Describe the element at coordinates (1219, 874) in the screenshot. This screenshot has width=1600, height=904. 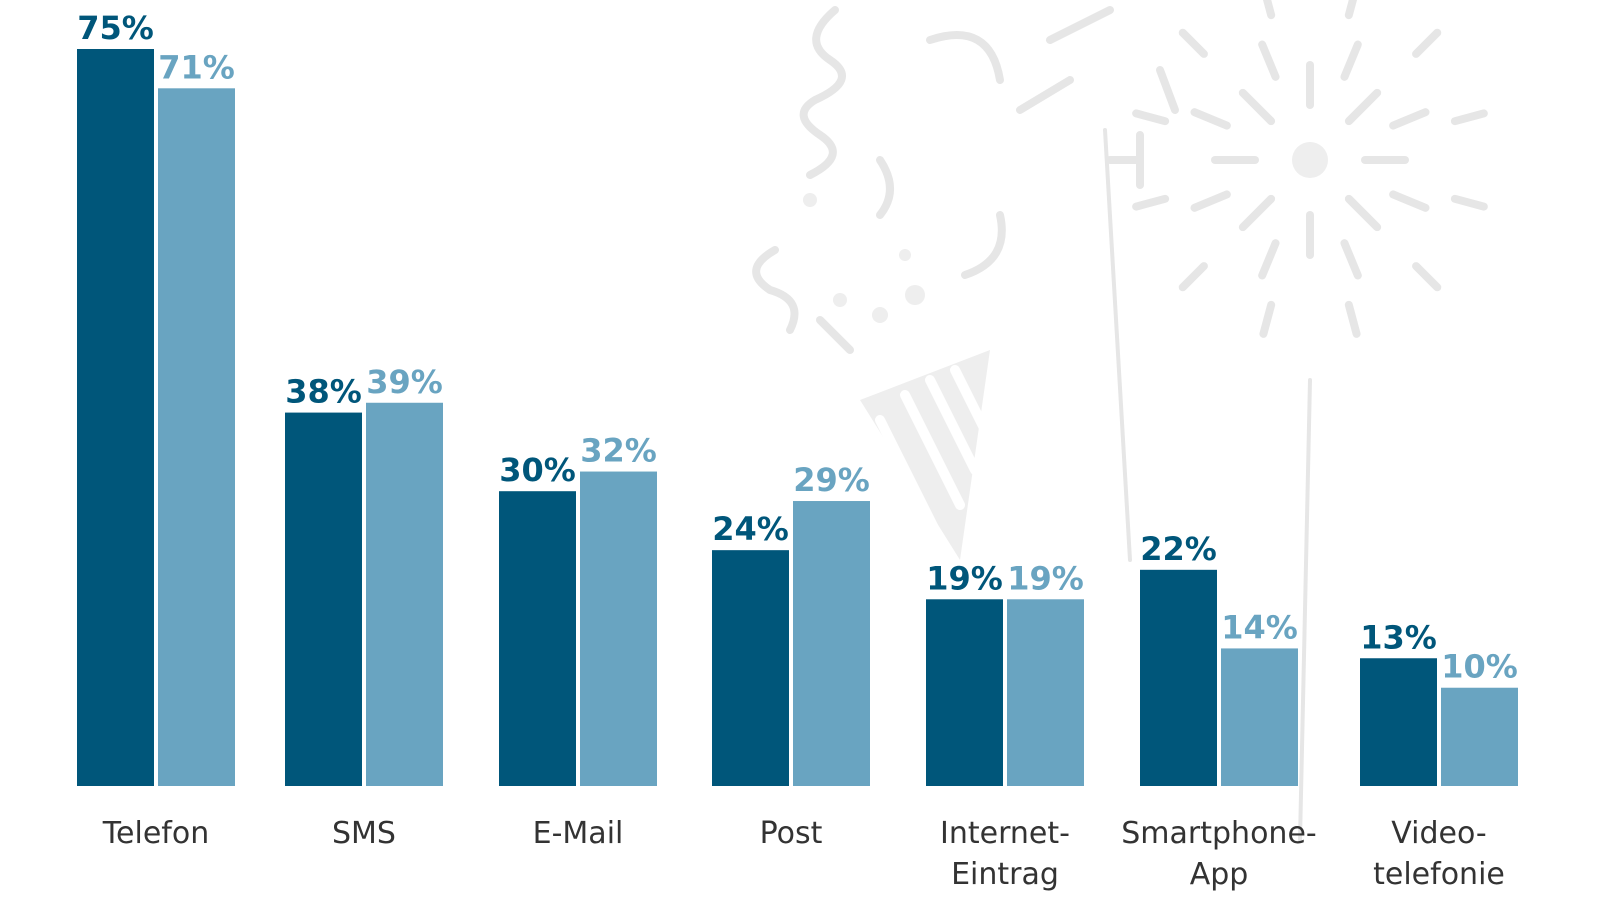
I see `category-label: App` at that location.